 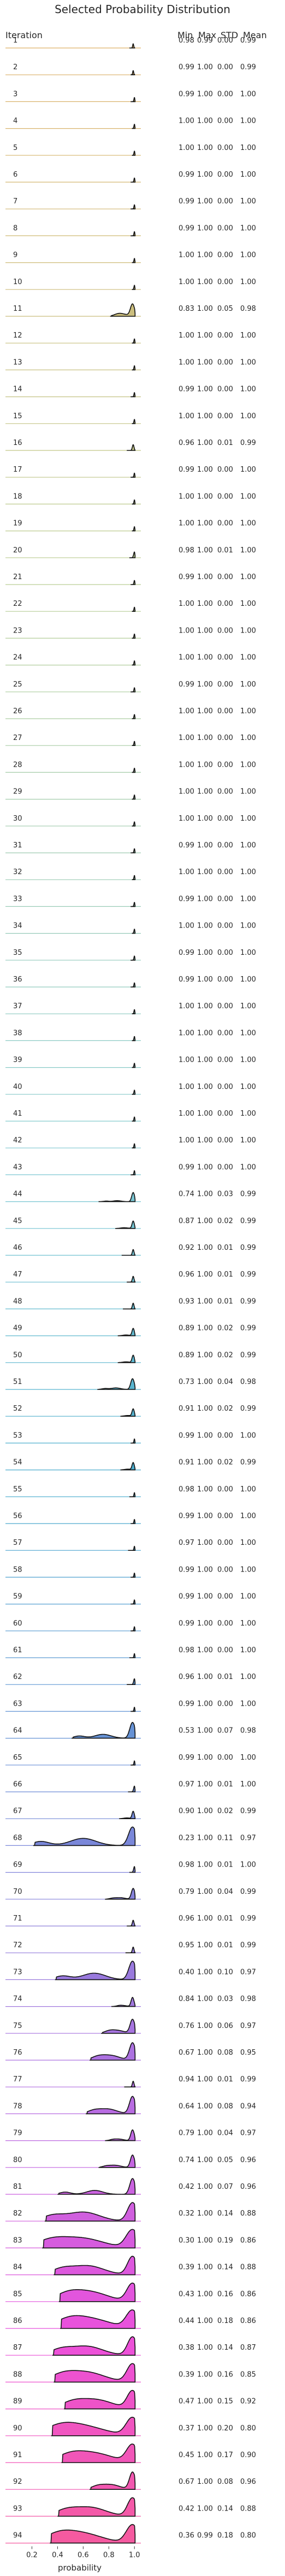 What do you see at coordinates (130, 847) in the screenshot?
I see `ridge-row: 31 0.99 1.00 0.00 1.00` at bounding box center [130, 847].